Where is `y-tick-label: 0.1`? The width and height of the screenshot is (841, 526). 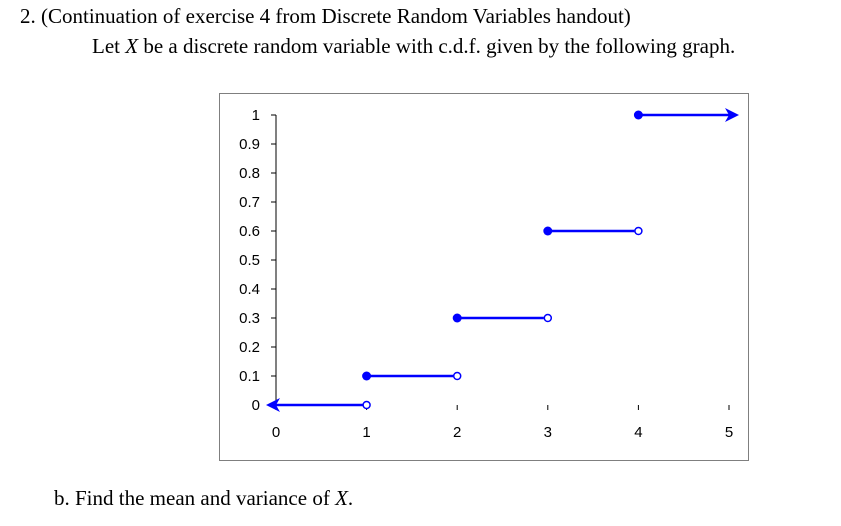
y-tick-label: 0.1 is located at coordinates (249, 376).